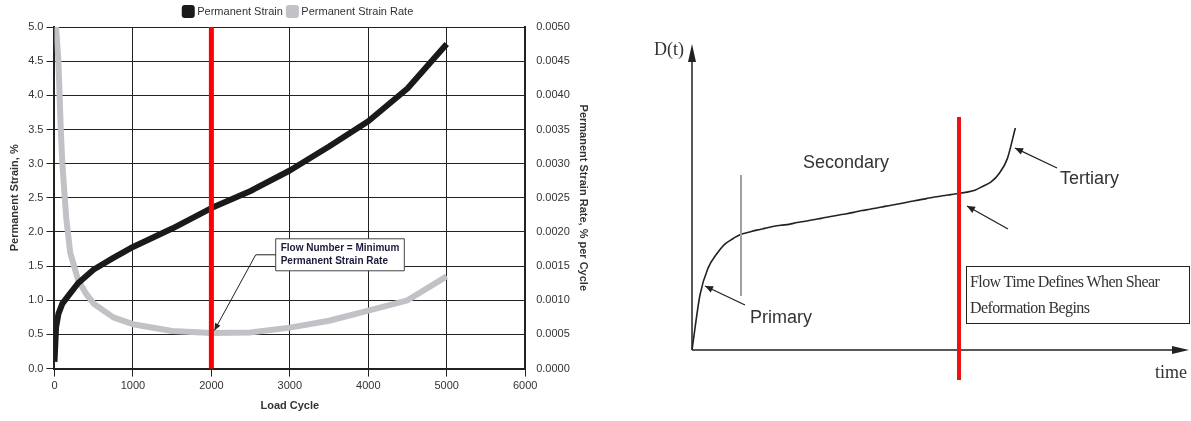 The image size is (1191, 421). Describe the element at coordinates (211, 385) in the screenshot. I see `x-tick-label: 2000` at that location.